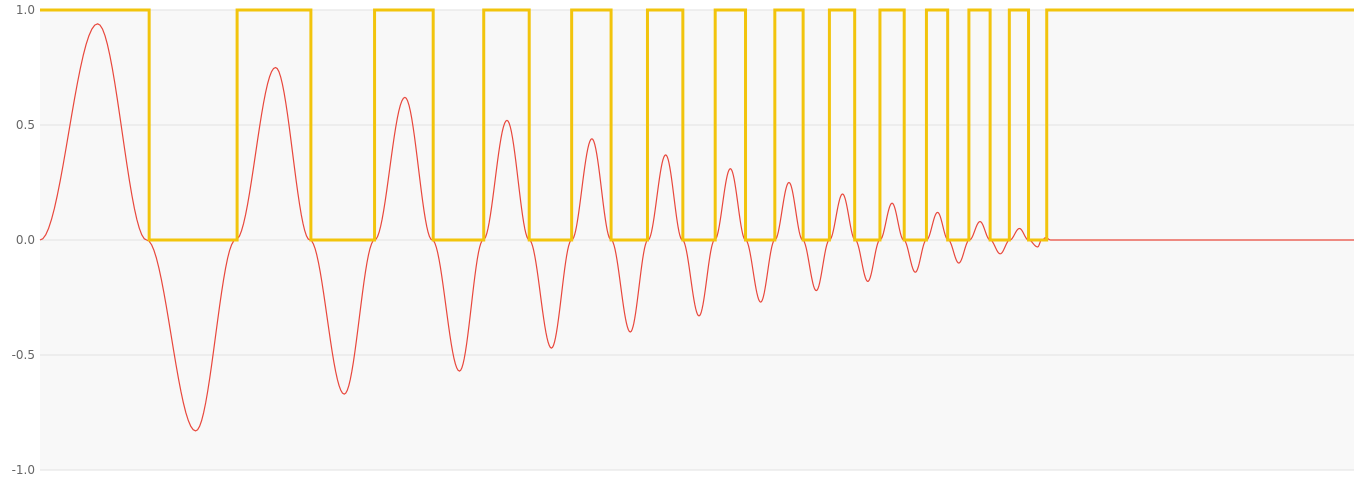  I want to click on y-tick-label: 0.0, so click(25, 240).